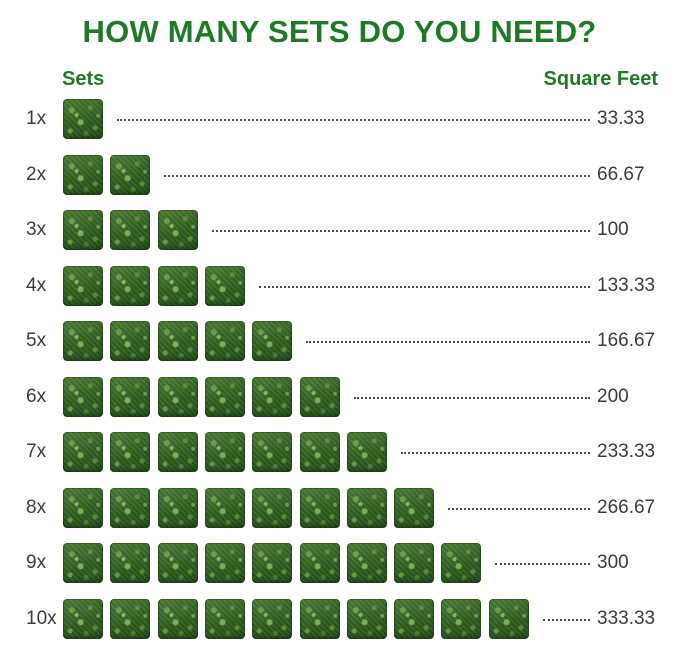 Image resolution: width=679 pixels, height=660 pixels. What do you see at coordinates (626, 618) in the screenshot?
I see `square-feet-value: 333.33` at bounding box center [626, 618].